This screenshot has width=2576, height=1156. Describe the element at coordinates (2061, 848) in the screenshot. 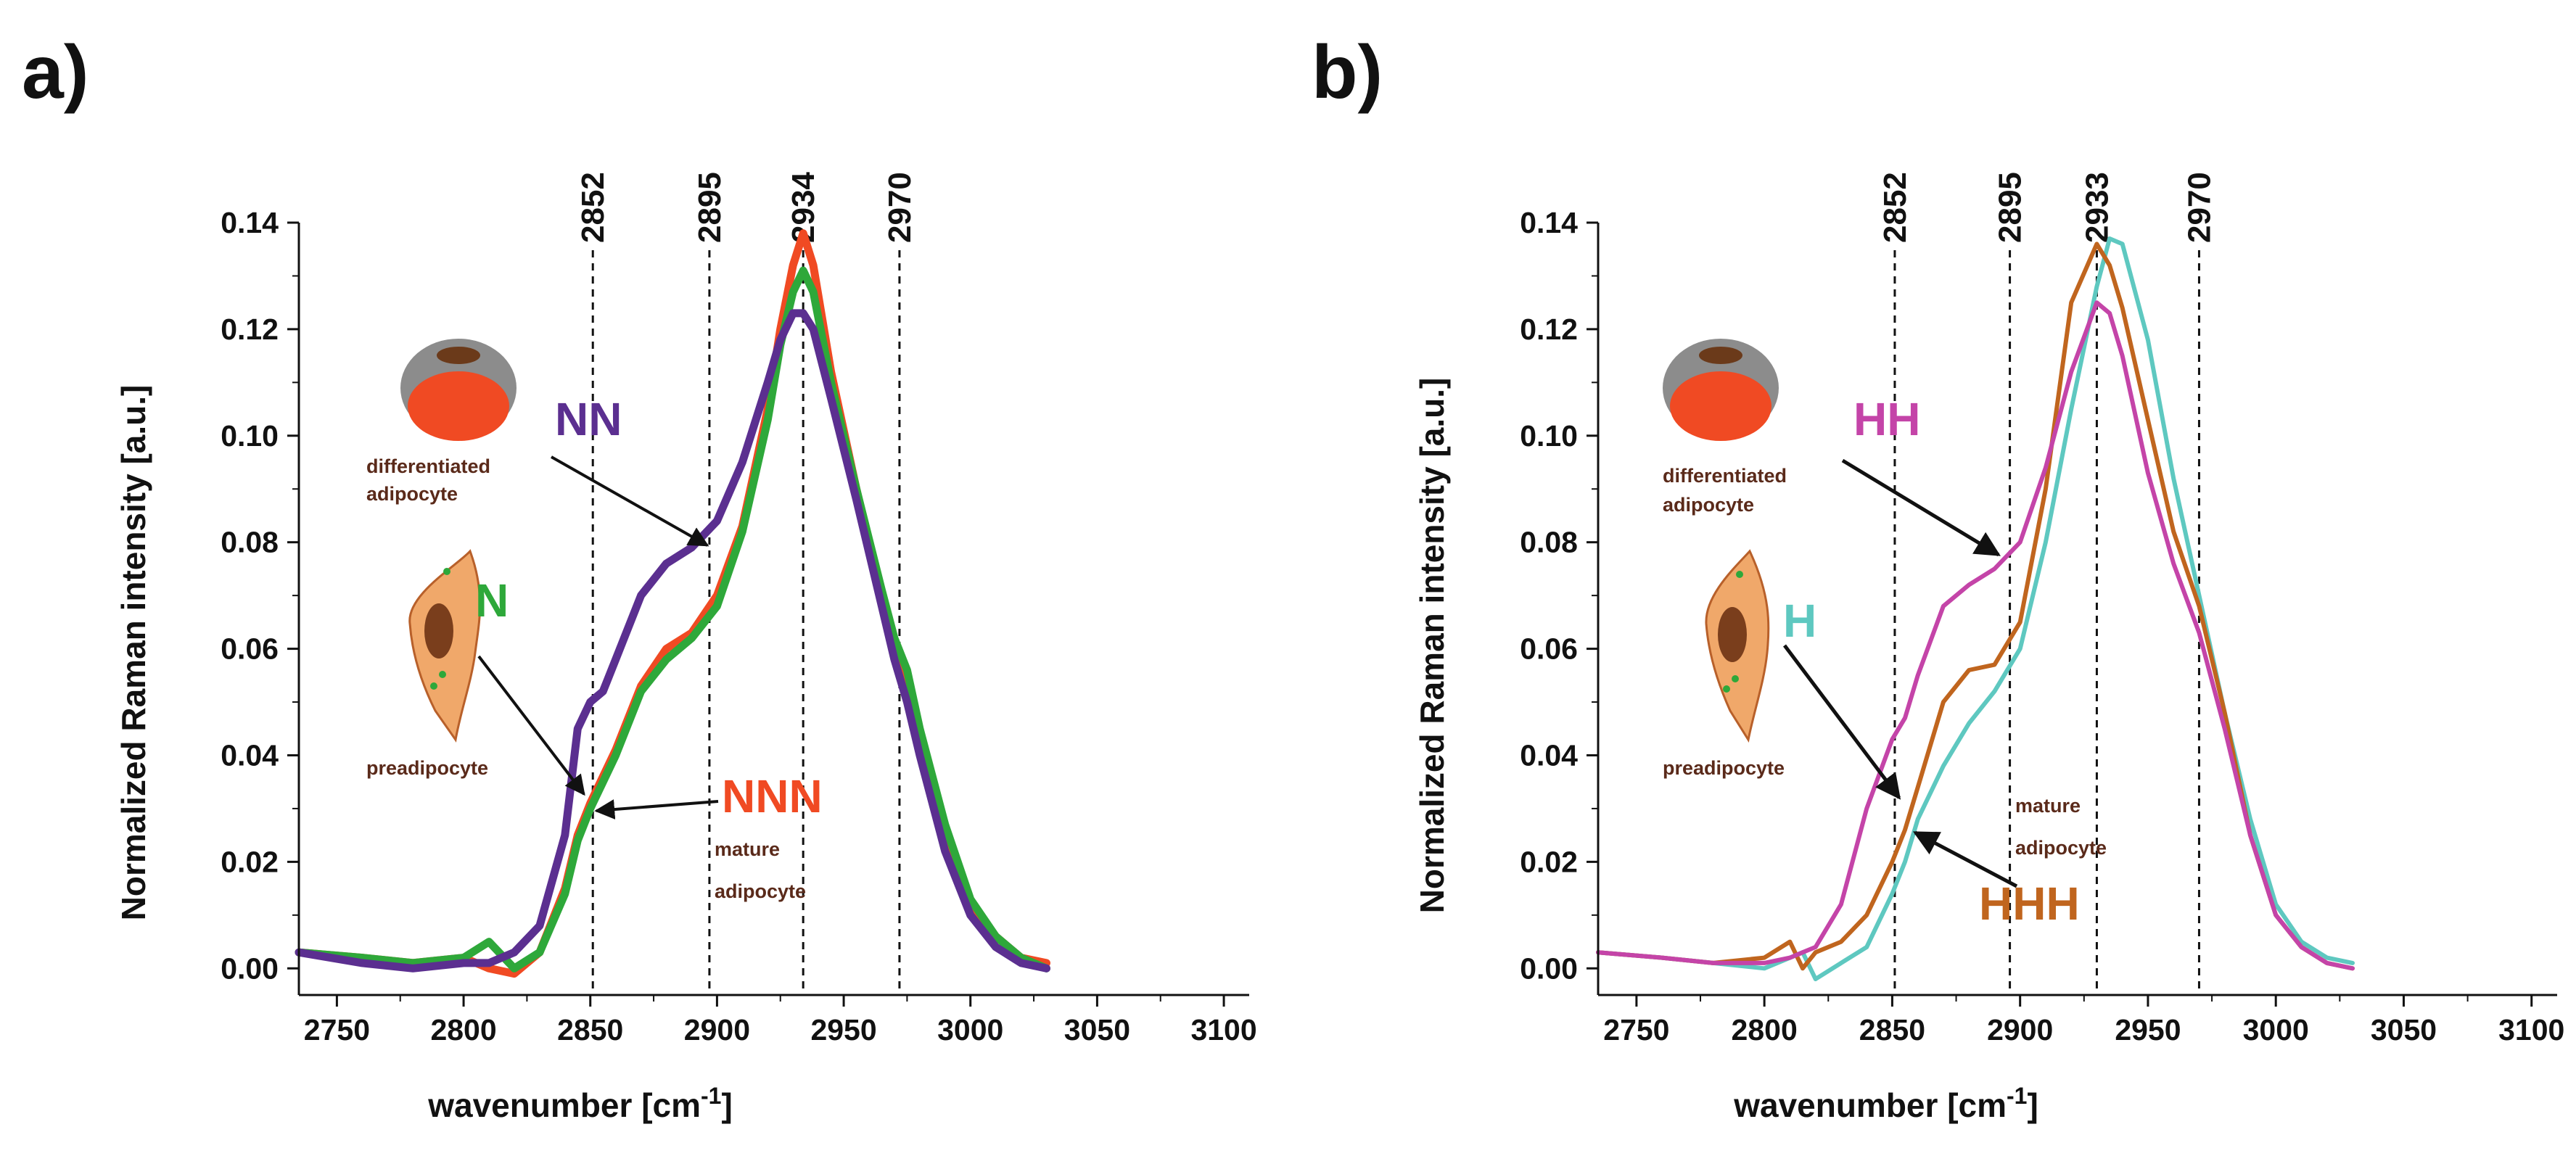

I see `panel-b-mature-label-2: adipocyte` at that location.